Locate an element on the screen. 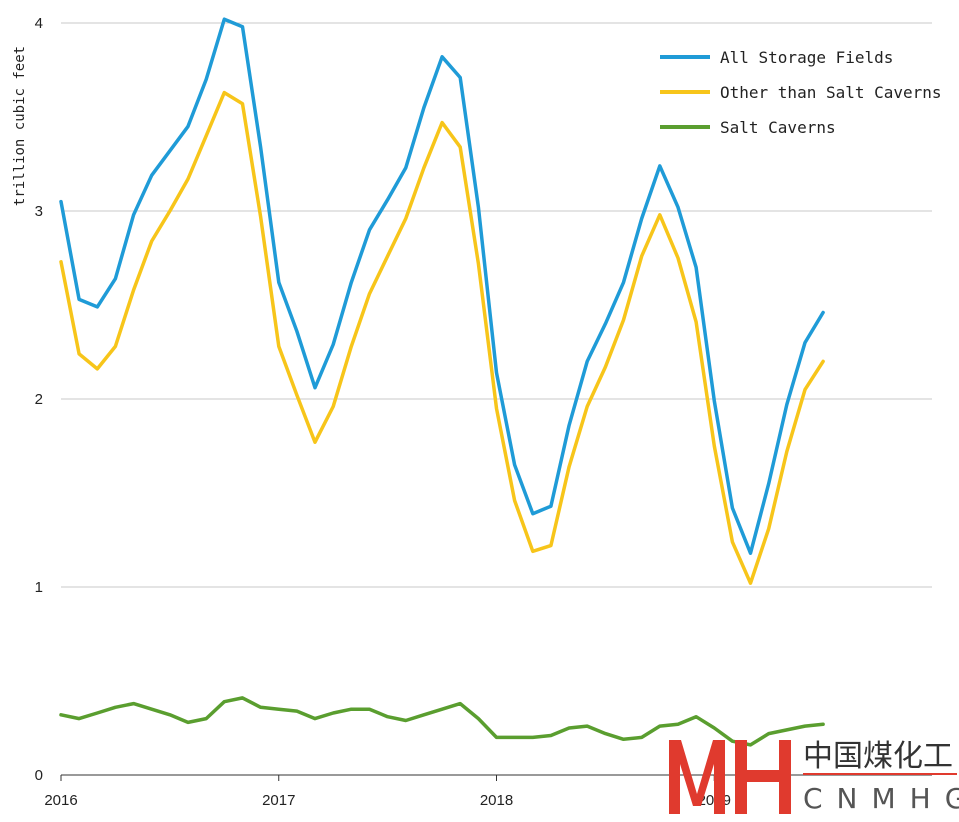 This screenshot has height=822, width=959. legend-label: All Storage Fields is located at coordinates (806, 57).